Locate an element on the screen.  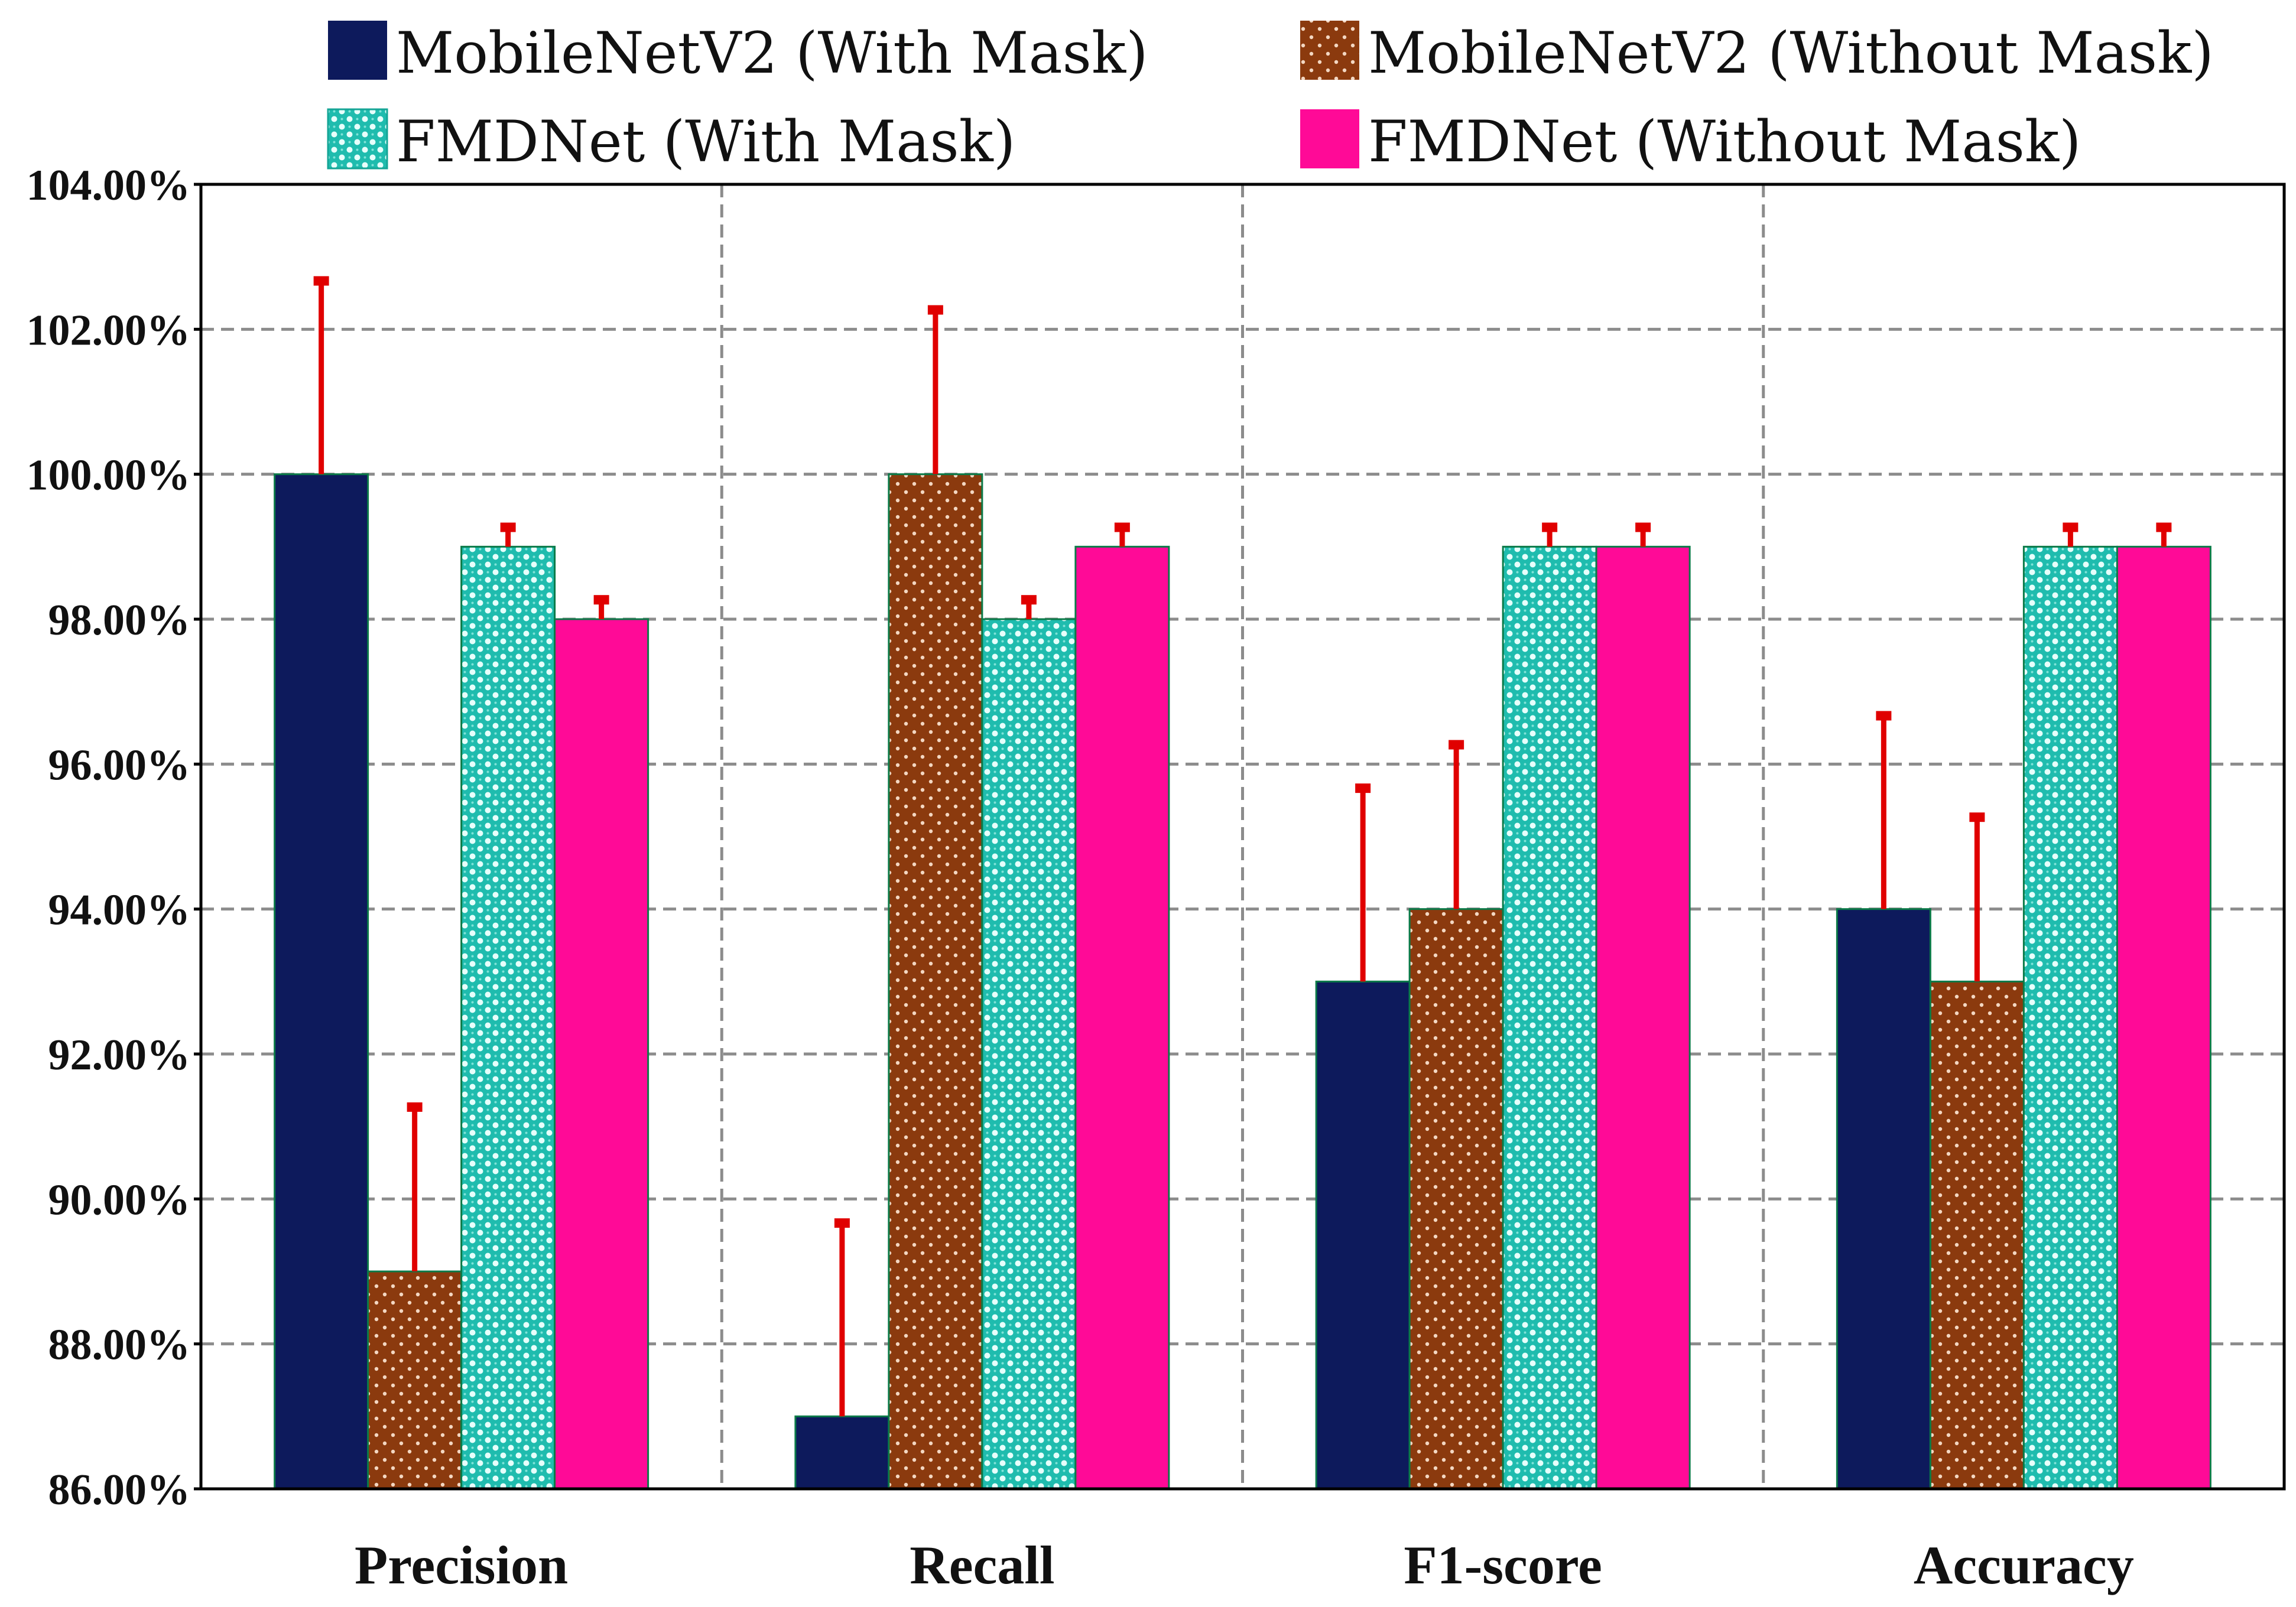
x-tick-label: Recall is located at coordinates (982, 1565).